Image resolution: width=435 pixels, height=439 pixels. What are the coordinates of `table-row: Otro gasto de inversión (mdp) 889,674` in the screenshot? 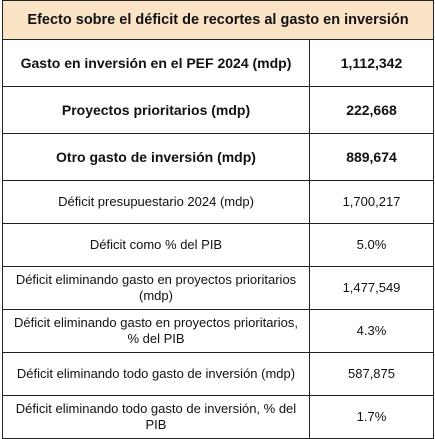 It's located at (218, 157).